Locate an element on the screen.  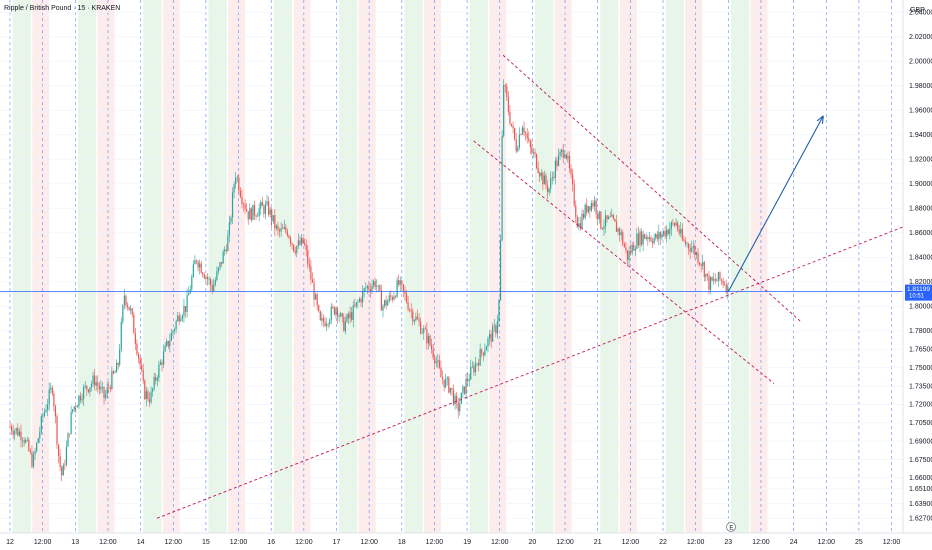
time-axis is located at coordinates (466, 541).